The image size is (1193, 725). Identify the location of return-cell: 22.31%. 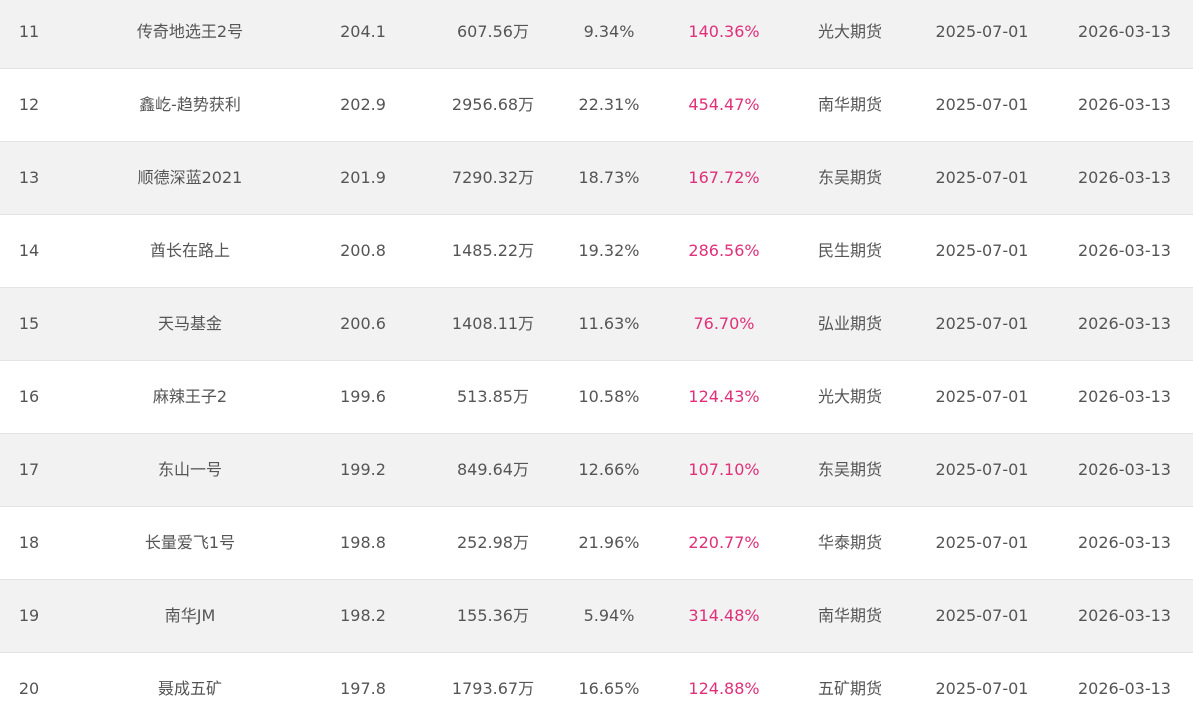
(609, 104).